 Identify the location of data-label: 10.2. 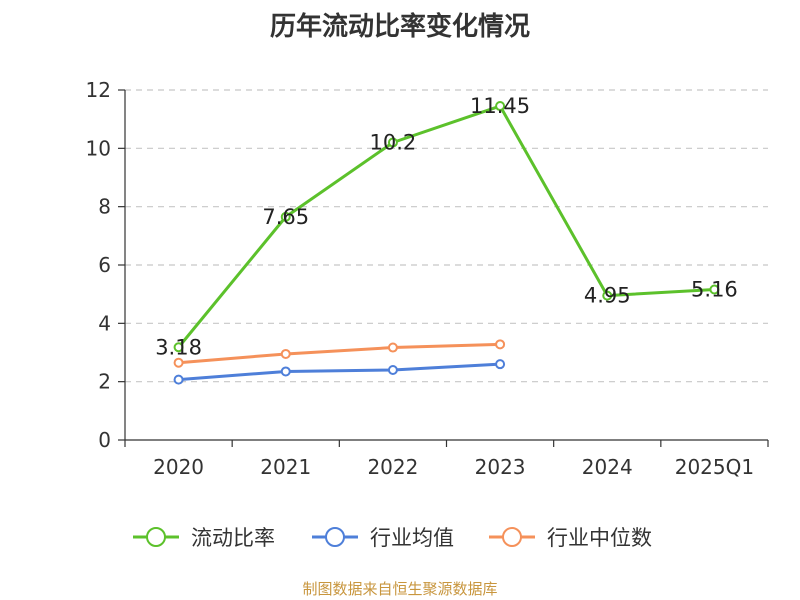
(393, 143).